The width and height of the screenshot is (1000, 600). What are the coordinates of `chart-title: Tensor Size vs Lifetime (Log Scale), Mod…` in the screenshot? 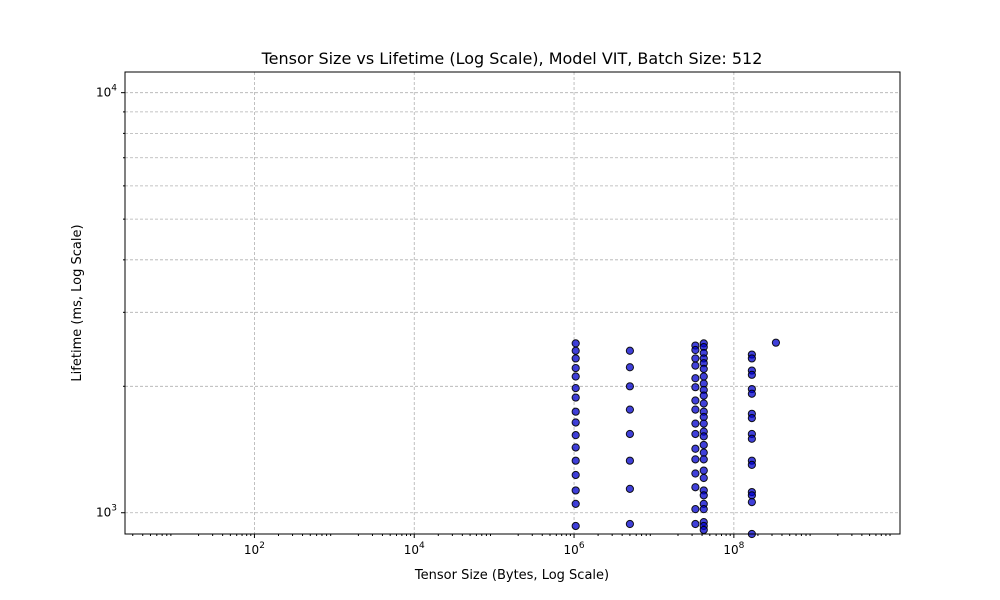 It's located at (512, 58).